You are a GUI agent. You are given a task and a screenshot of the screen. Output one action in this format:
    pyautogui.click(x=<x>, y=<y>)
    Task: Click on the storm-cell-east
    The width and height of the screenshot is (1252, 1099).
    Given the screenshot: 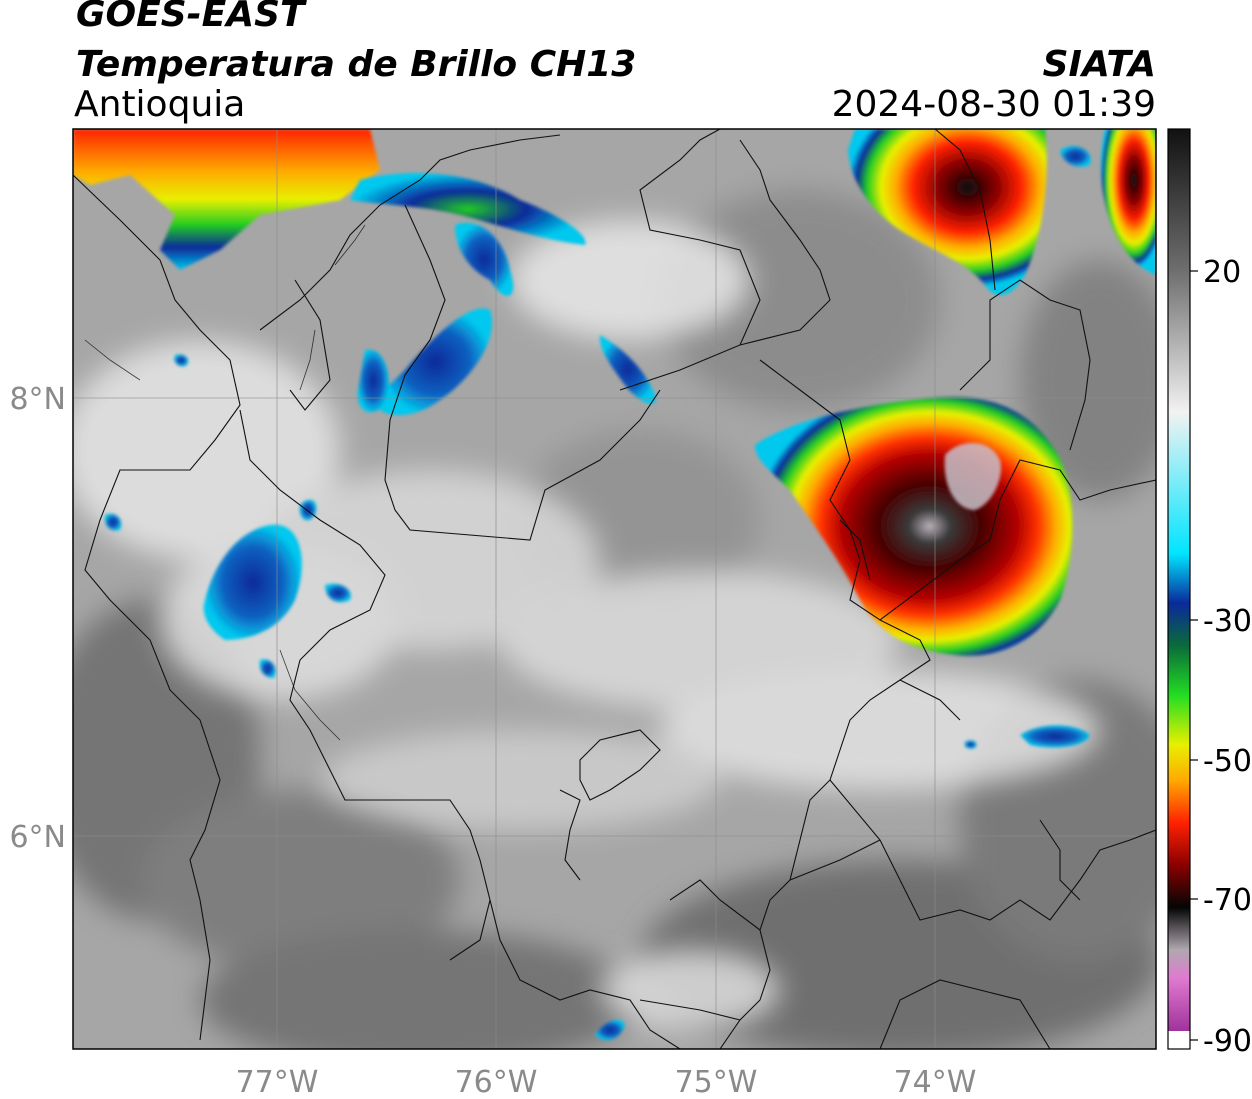 What is the action you would take?
    pyautogui.click(x=914, y=526)
    